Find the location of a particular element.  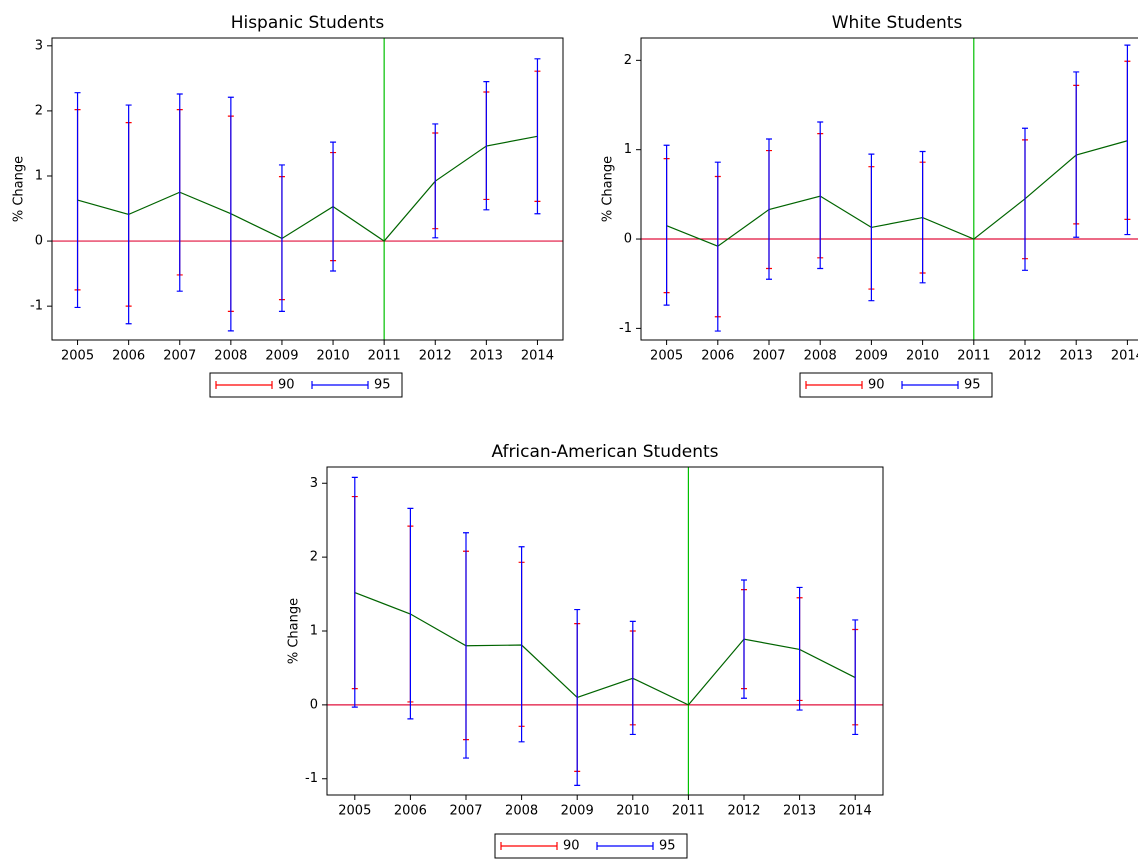

chart-title: Hispanic Students is located at coordinates (308, 23).